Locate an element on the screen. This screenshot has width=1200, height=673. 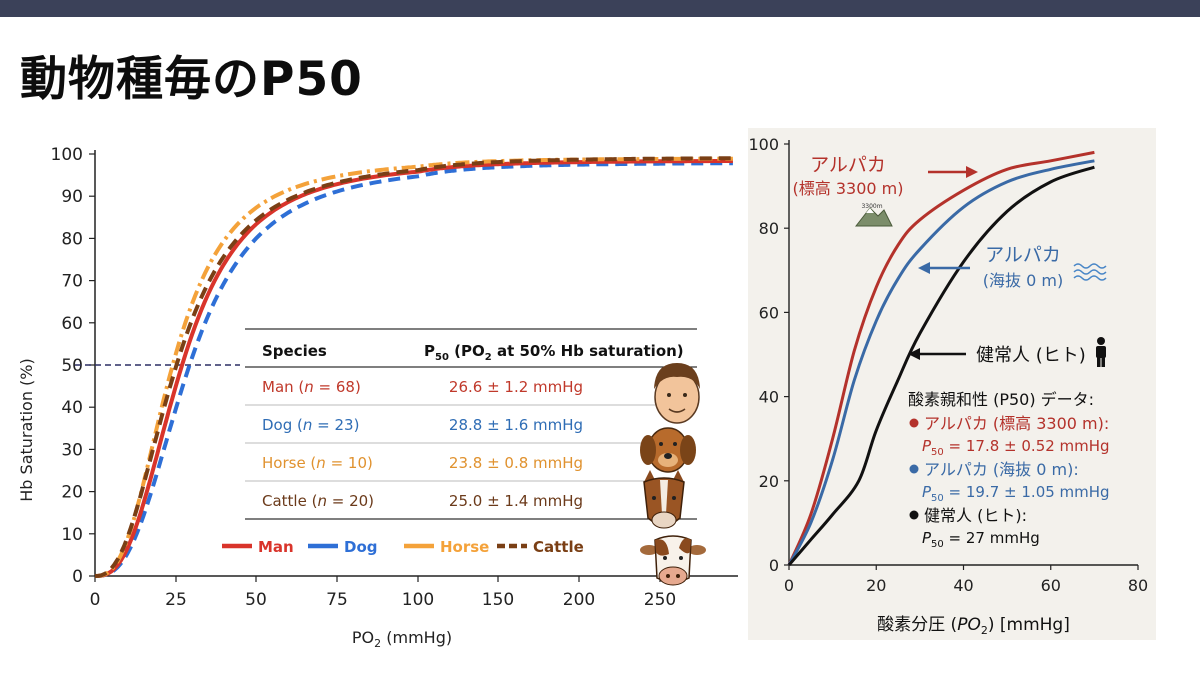
table-cell-species: Man (n = 68) is located at coordinates (311, 387).